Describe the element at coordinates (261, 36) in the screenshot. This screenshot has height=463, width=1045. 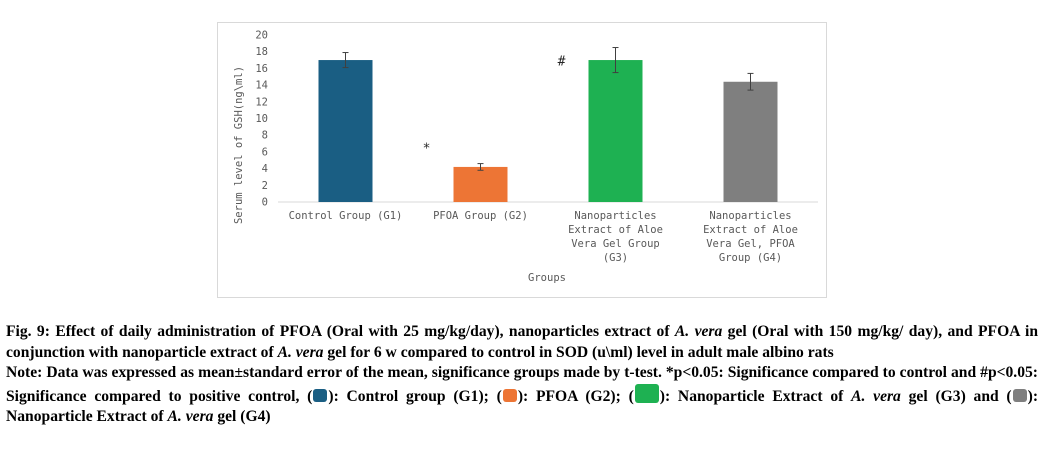
I see `y-tick-label: 20` at that location.